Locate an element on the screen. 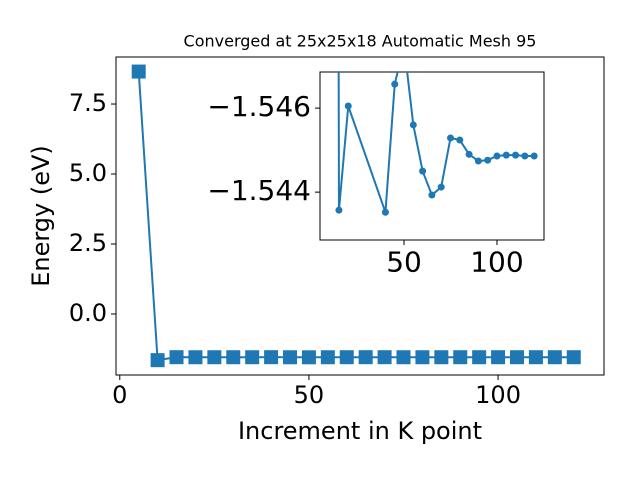 The width and height of the screenshot is (640, 480). y-tick-label: −1.546 is located at coordinates (259, 106).